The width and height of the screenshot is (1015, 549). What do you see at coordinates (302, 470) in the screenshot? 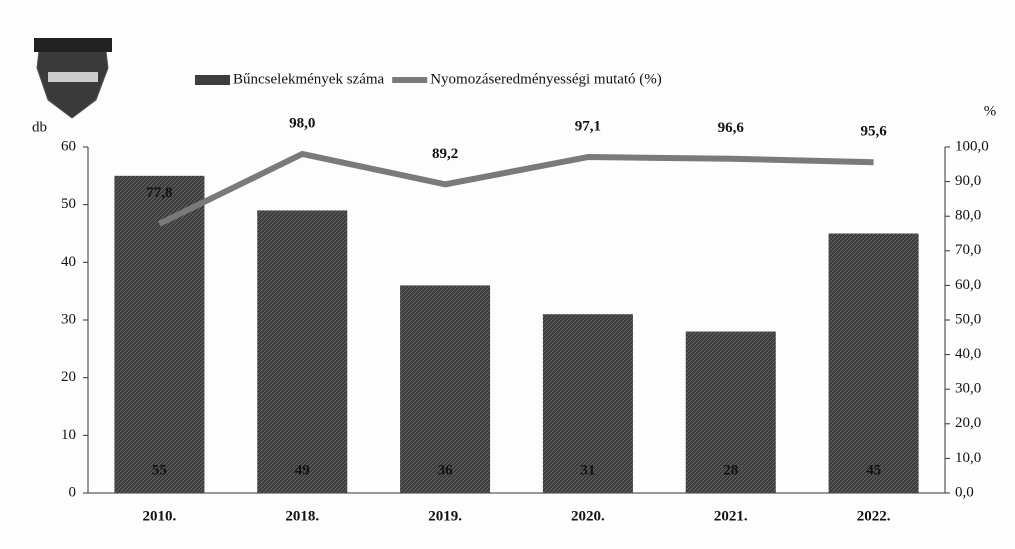
I see `bar-value-label: 49` at bounding box center [302, 470].